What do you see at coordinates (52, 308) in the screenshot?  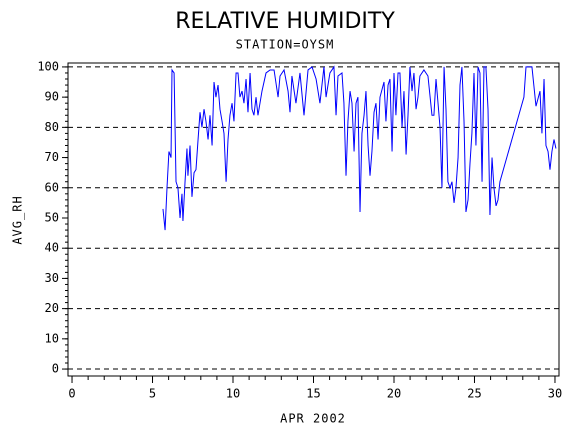 I see `y-tick-label: 20` at bounding box center [52, 308].